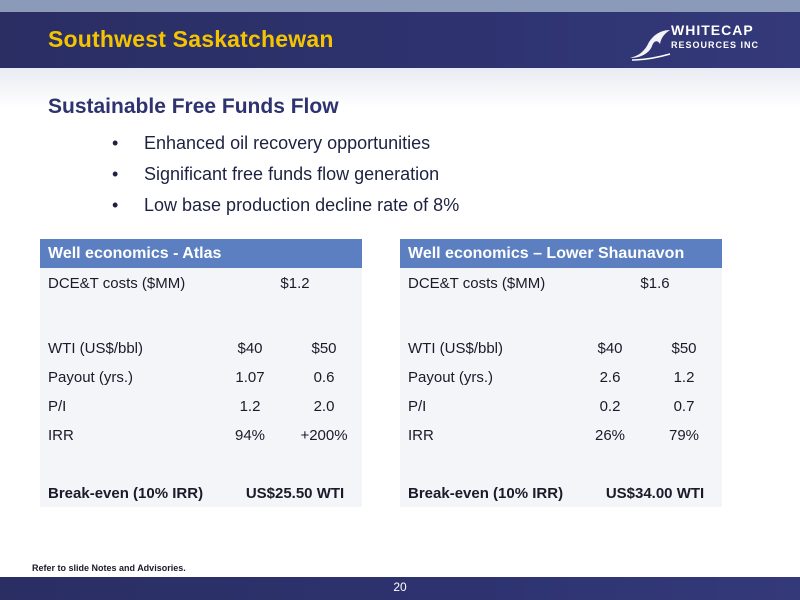 This screenshot has height=600, width=800. Describe the element at coordinates (201, 377) in the screenshot. I see `table-row-payout: Payout (yrs.) 1.07 0.6` at that location.